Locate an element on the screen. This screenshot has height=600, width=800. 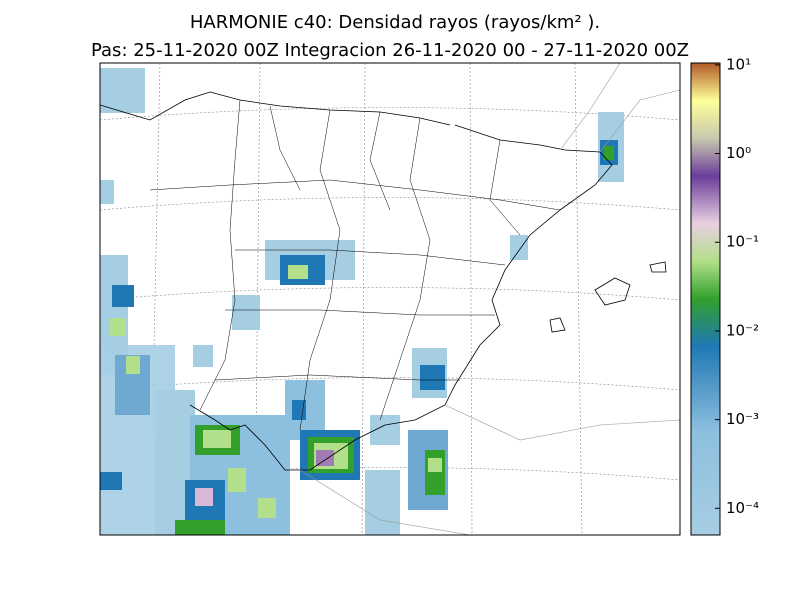
balearics is located at coordinates (608, 297).